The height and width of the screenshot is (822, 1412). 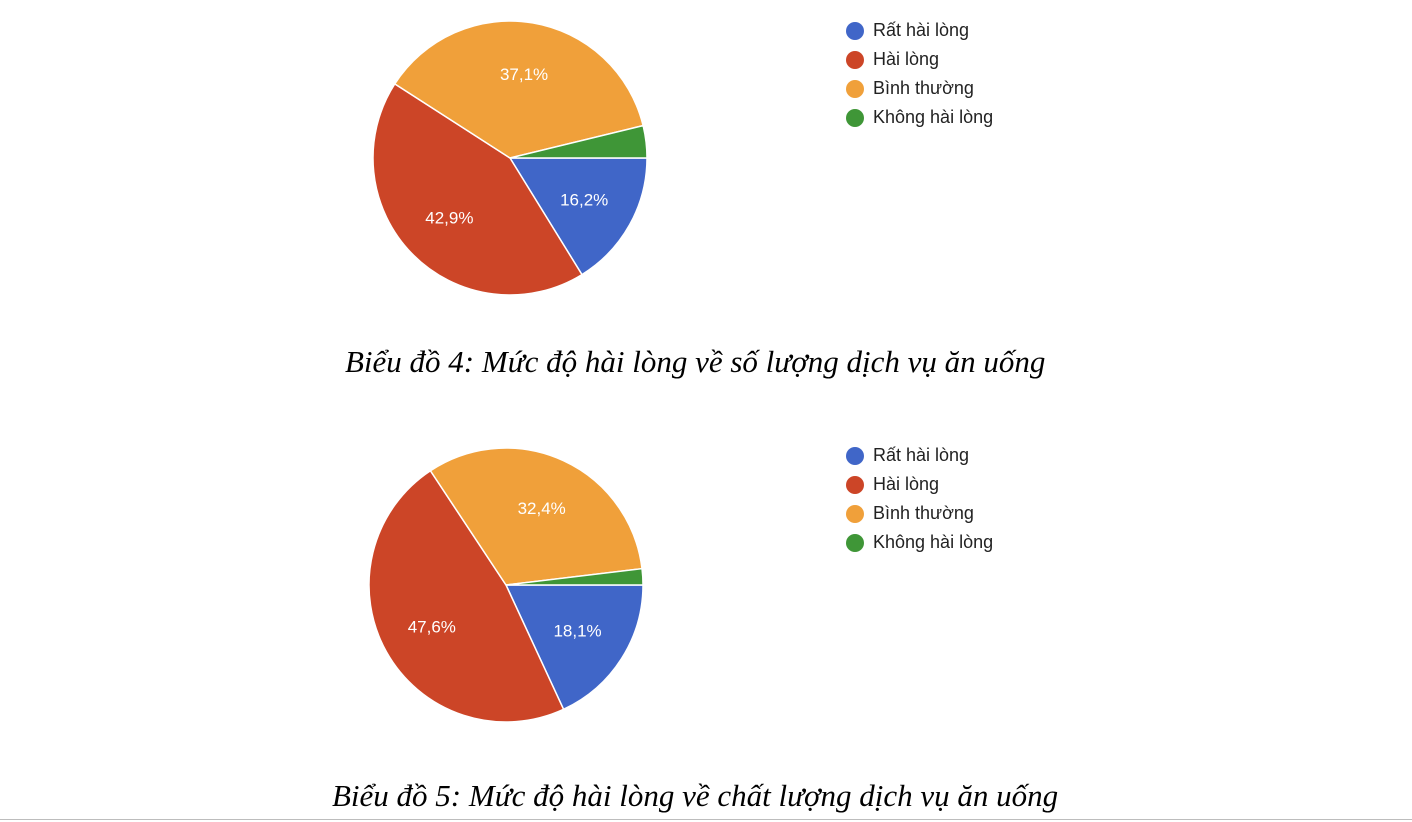 What do you see at coordinates (449, 217) in the screenshot?
I see `slice-data-label: 42,9%` at bounding box center [449, 217].